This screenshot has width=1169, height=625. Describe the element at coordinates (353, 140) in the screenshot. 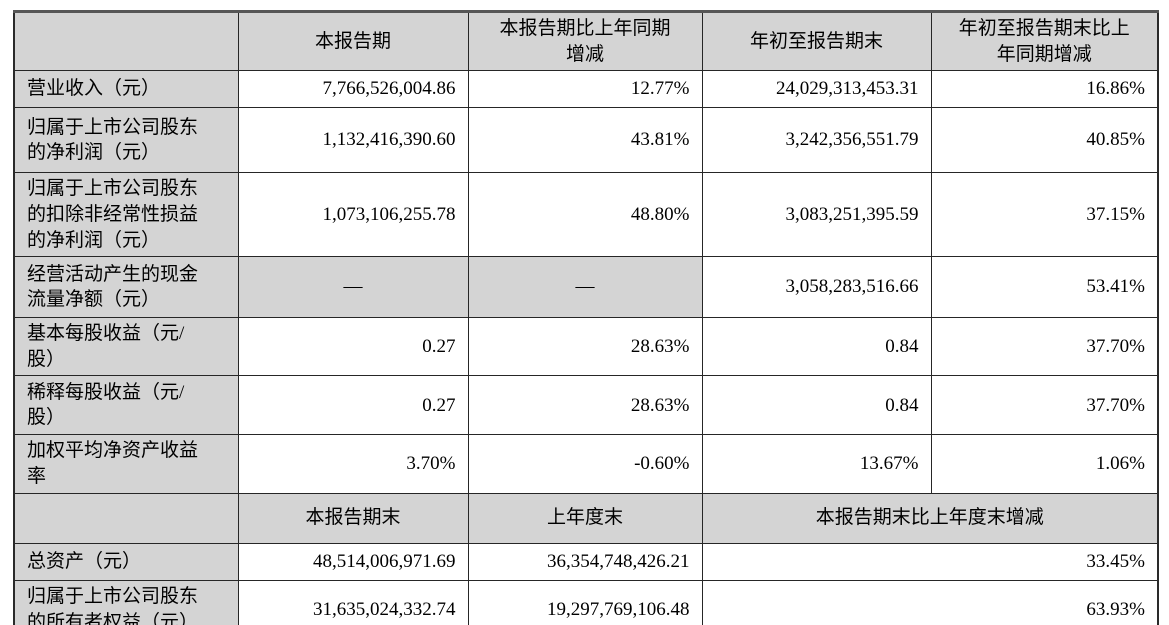

I see `cell-value: 1,132,416,390.60` at that location.